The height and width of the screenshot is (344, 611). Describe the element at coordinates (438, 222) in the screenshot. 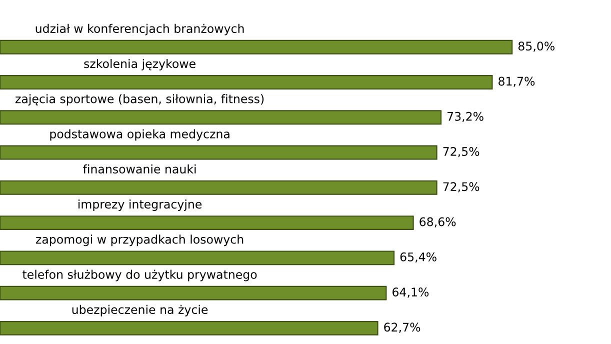

I see `data-label: 68,6%` at that location.